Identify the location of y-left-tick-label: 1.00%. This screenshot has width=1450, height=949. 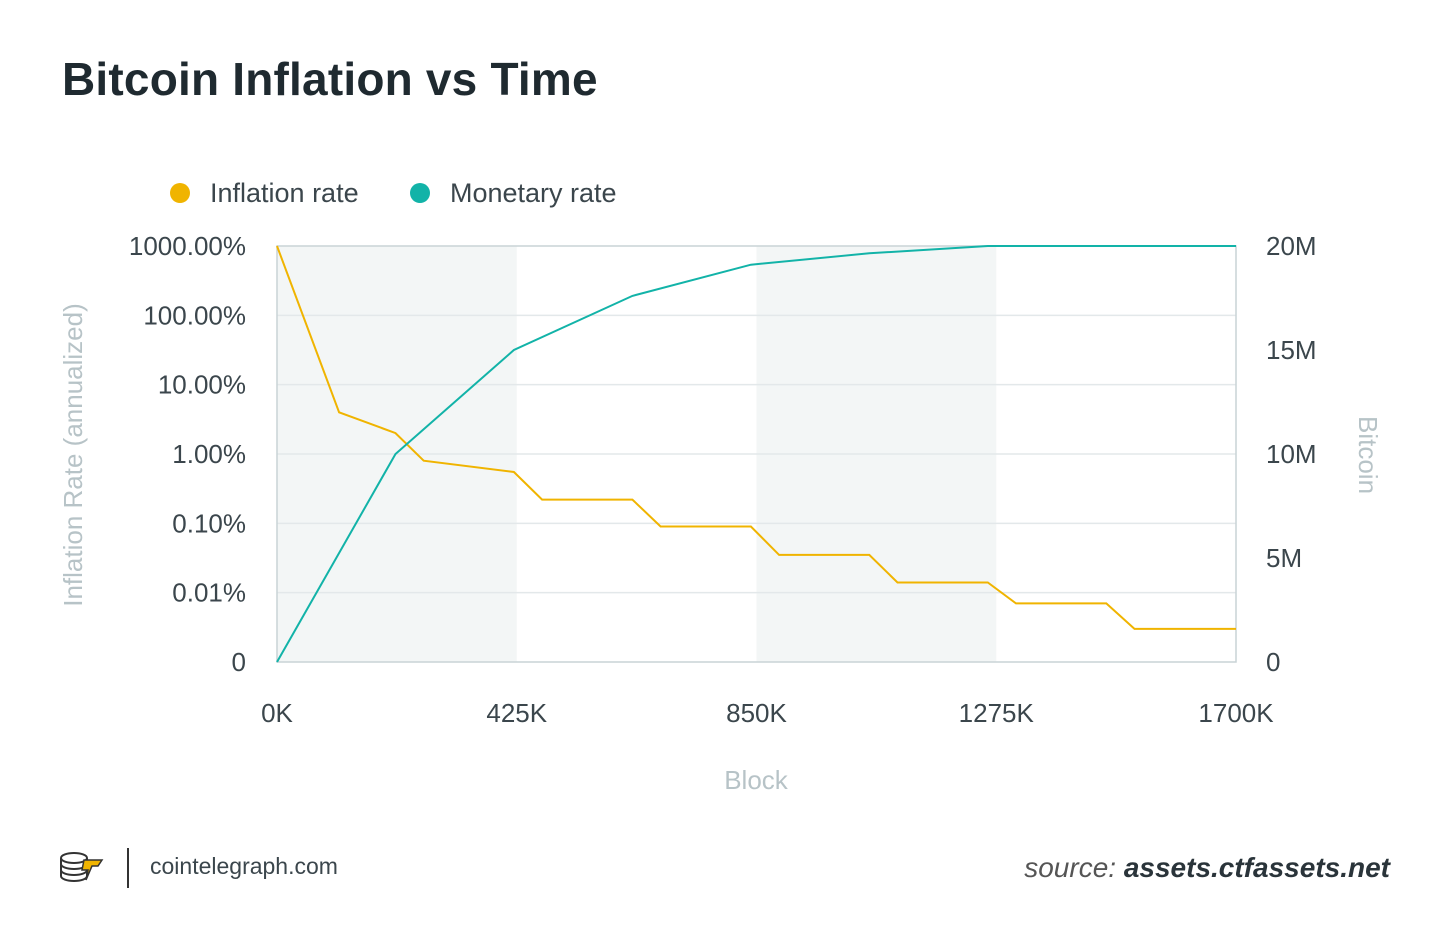
(209, 454).